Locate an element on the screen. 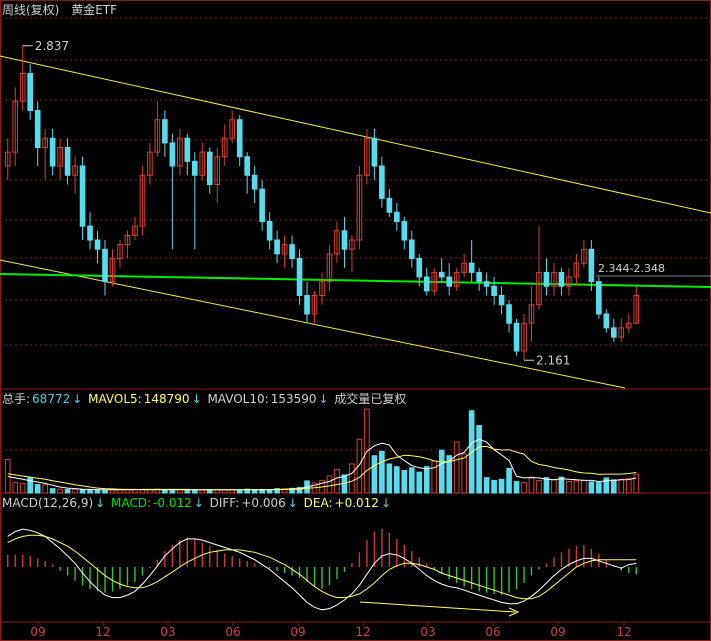 This screenshot has width=711, height=641. high-price-label: 2.837 is located at coordinates (52, 46).